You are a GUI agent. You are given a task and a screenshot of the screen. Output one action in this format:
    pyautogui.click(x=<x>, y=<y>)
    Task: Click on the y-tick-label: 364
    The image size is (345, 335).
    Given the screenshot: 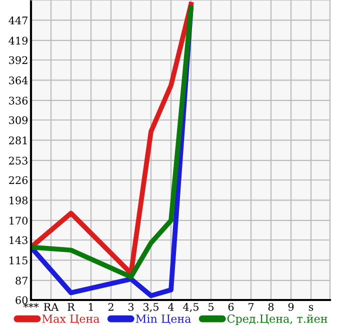 What is the action you would take?
    pyautogui.click(x=18, y=80)
    